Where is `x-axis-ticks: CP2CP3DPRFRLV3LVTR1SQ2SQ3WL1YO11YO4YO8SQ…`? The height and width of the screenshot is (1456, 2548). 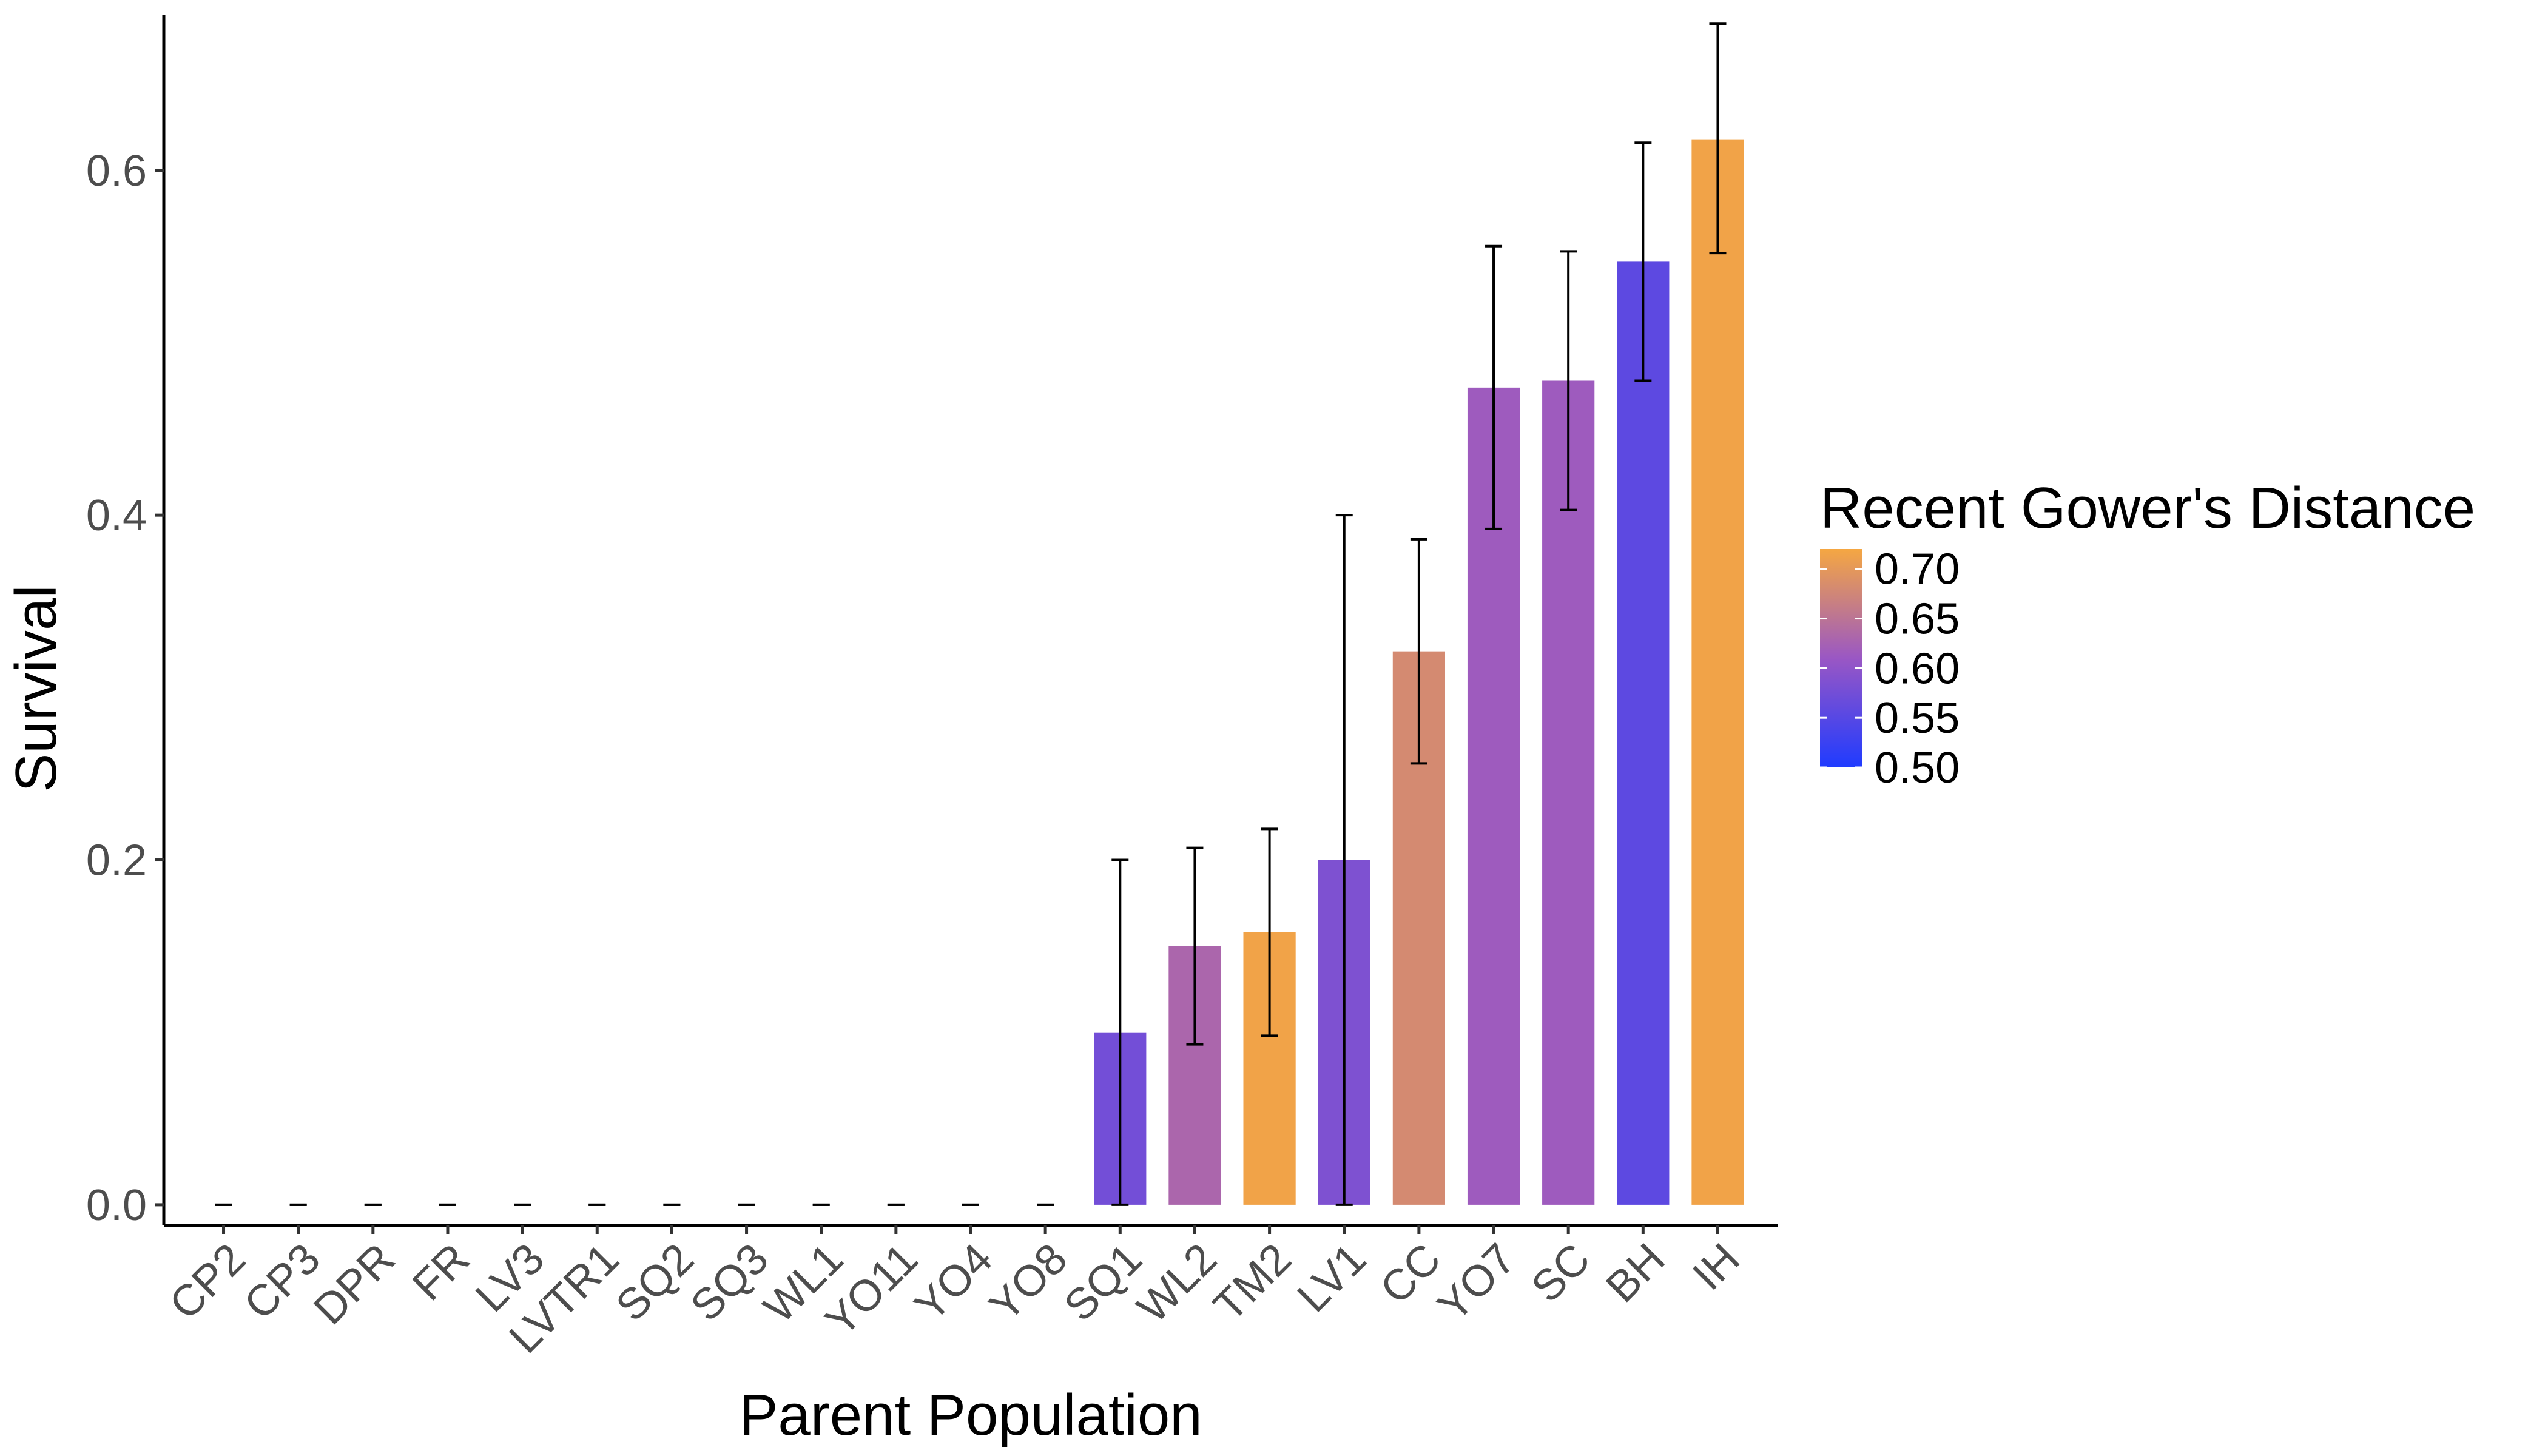
x-axis-ticks: CP2CP3DPRFRLV3LVTR1SQ2SQ3WL1YO11YO4YO8SQ… is located at coordinates (954, 1294).